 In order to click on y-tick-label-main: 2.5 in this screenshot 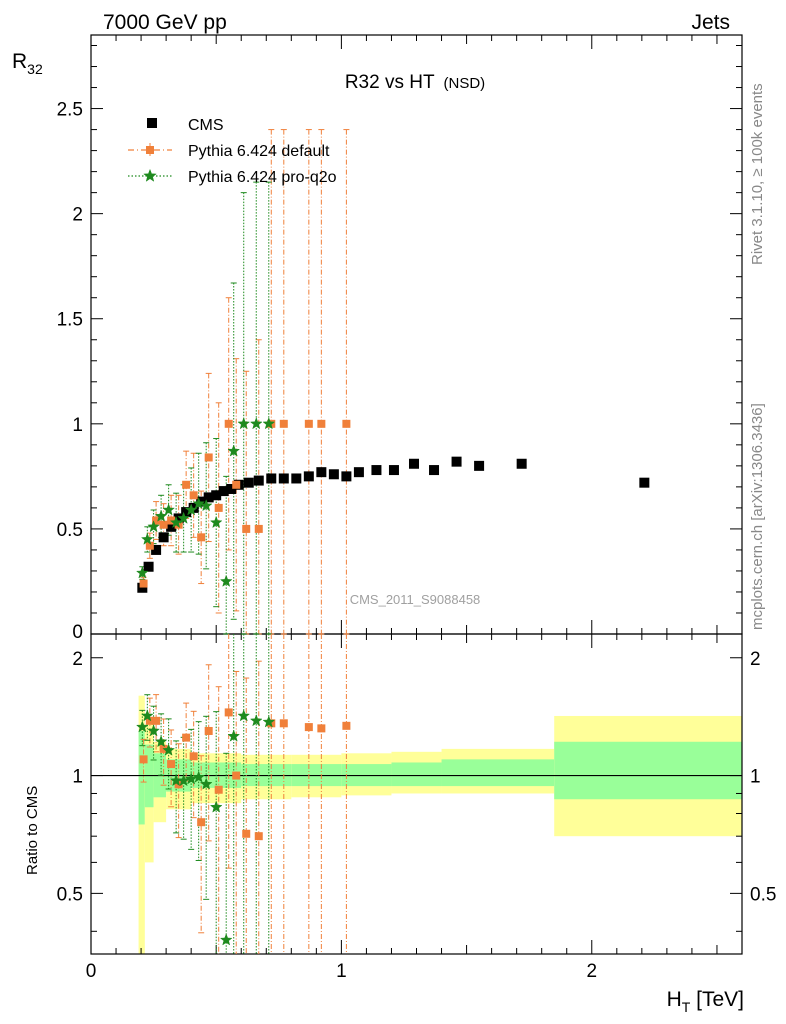, I will do `click(70, 110)`.